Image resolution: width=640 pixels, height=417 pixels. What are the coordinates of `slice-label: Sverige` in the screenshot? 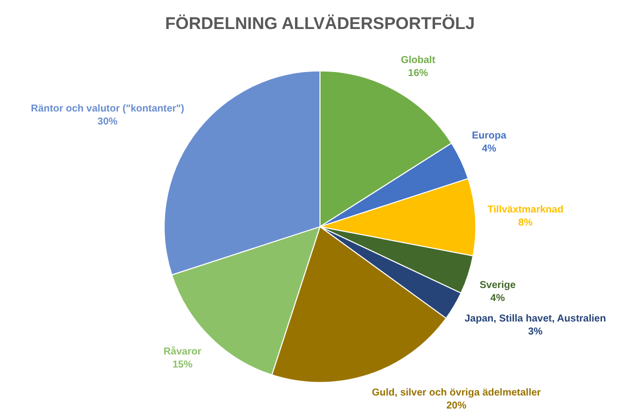 It's located at (498, 285).